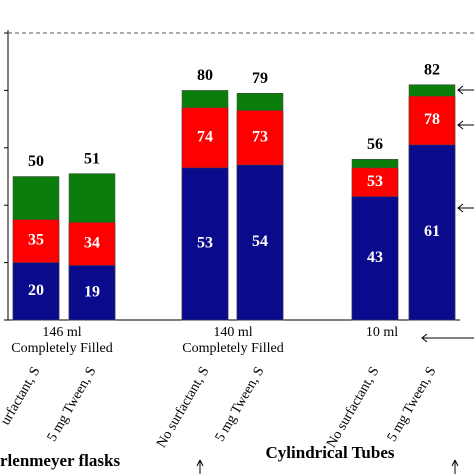  Describe the element at coordinates (432, 119) in the screenshot. I see `data-label: 78` at that location.